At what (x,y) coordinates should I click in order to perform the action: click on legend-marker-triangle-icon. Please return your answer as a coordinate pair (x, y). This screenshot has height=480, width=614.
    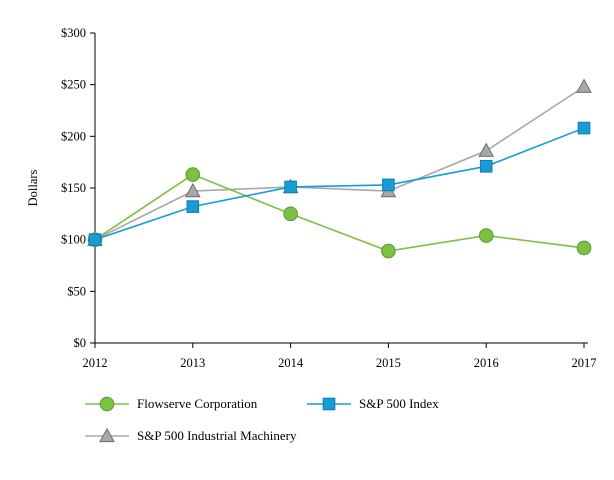
    Looking at the image, I should click on (107, 435).